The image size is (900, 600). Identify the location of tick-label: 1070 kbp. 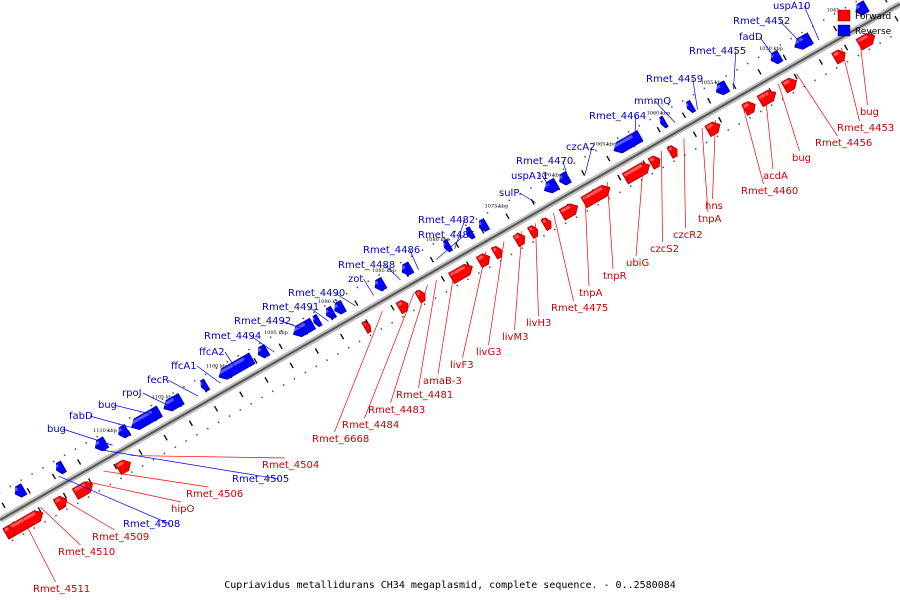
(551, 176).